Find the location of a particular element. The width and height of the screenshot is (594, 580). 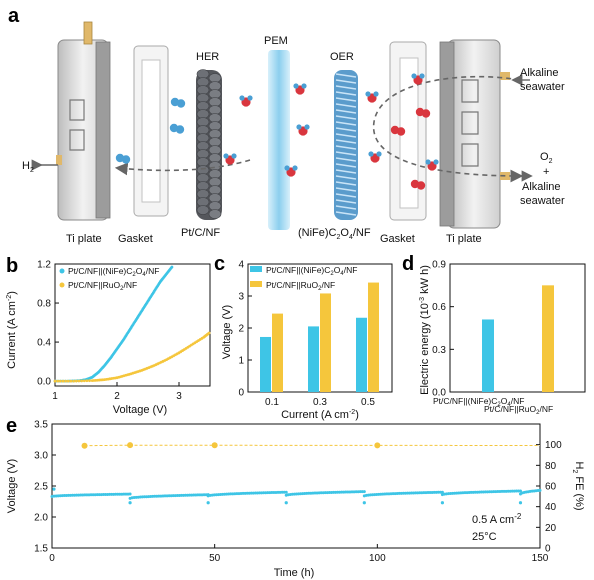

plot-c-area: 0 1 2 3 4 0.1 0.3 0.5 is located at coordinates (315, 334).